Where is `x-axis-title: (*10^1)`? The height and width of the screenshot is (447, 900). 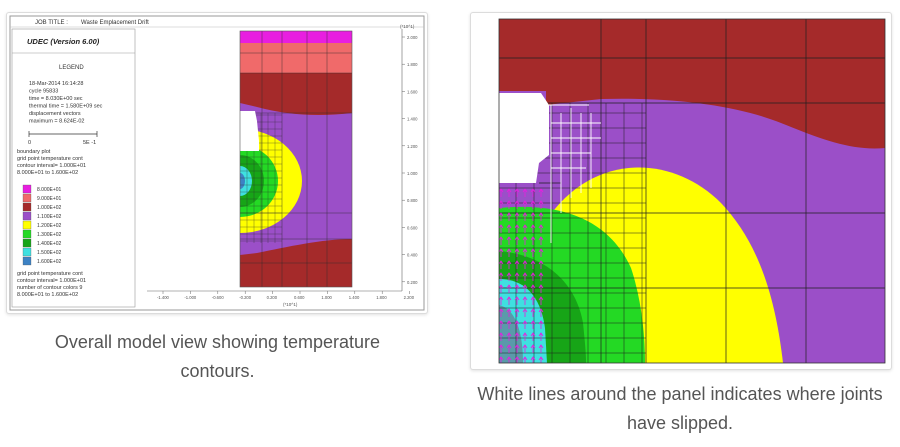
x-axis-title: (*10^1) is located at coordinates (290, 304).